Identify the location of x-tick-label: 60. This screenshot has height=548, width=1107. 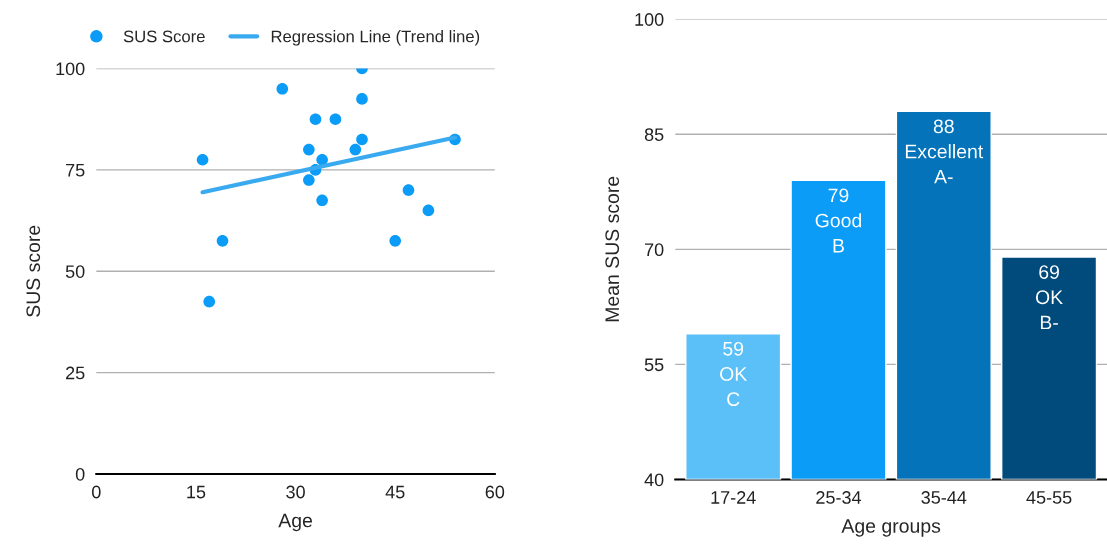
(495, 492).